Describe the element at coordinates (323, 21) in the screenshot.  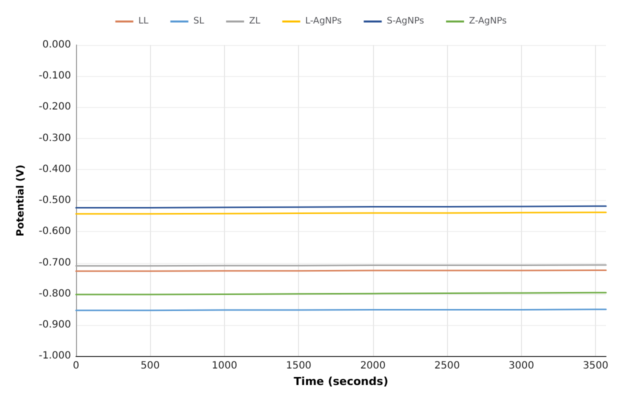
I see `legend-label: L-AgNPs` at that location.